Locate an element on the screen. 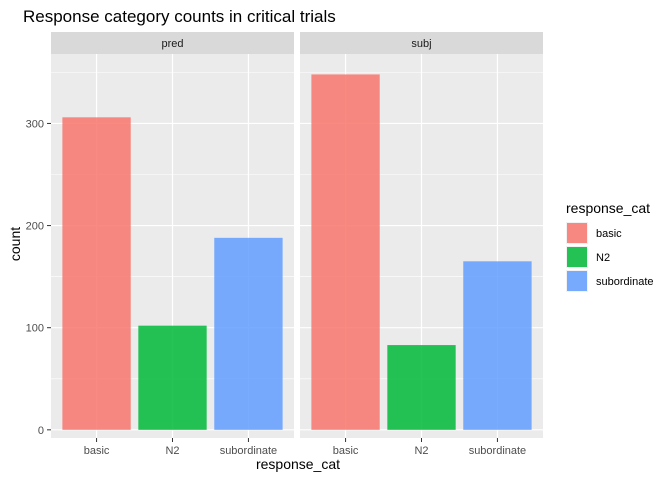  legend: response_cat basic N2 subordinate is located at coordinates (610, 246).